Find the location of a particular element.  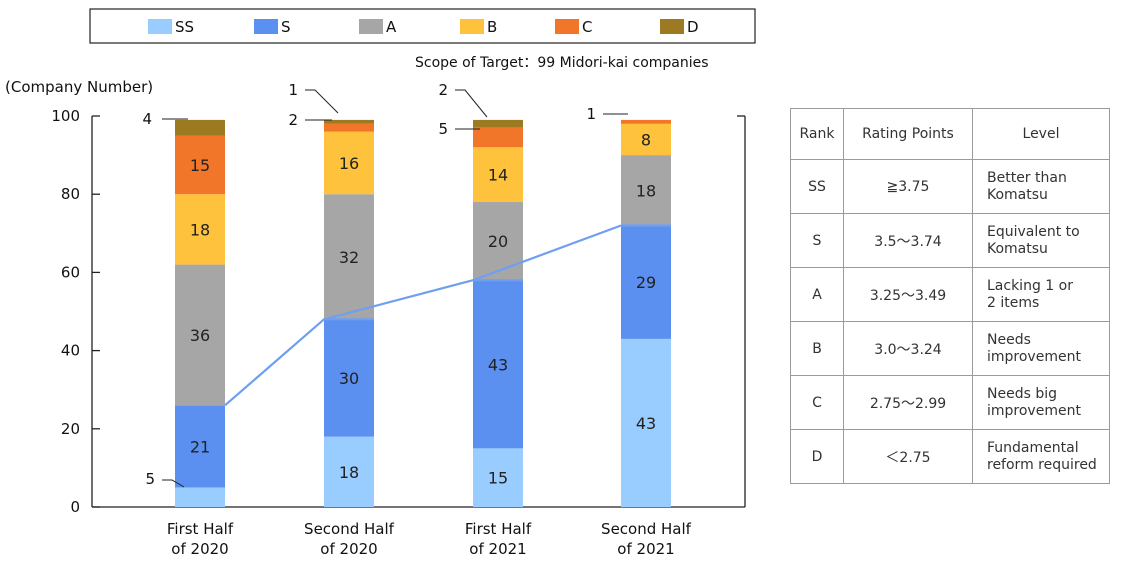

table-row: B 3.0～3.24 Needs improvement is located at coordinates (950, 348).